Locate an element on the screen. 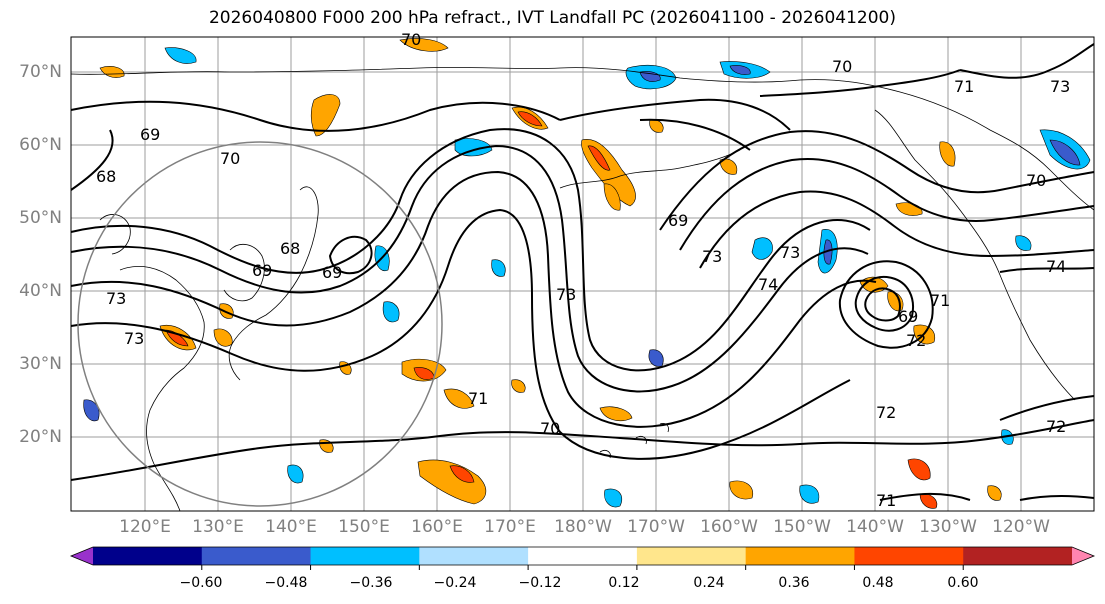  colorbar-tick: 0.60 is located at coordinates (963, 583).